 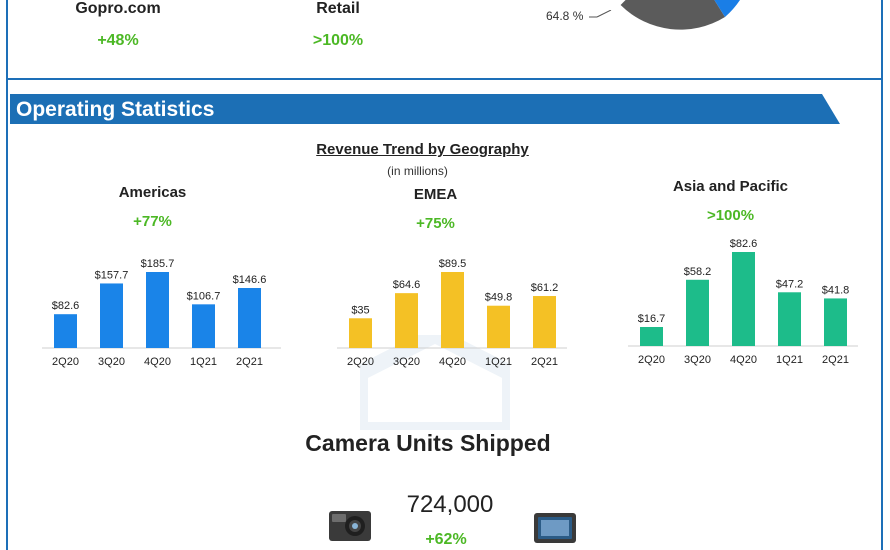 I want to click on revenue-section-title: Revenue Trend by Geography, so click(x=422, y=149).